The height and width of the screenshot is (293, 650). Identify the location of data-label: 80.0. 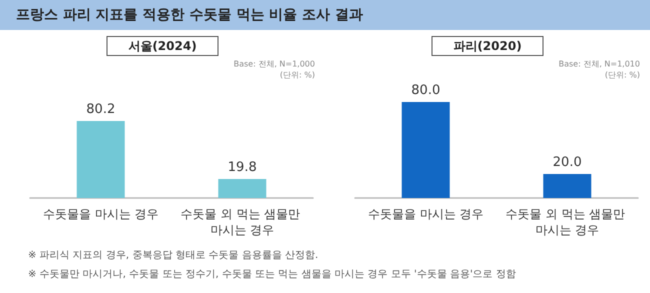
(425, 90).